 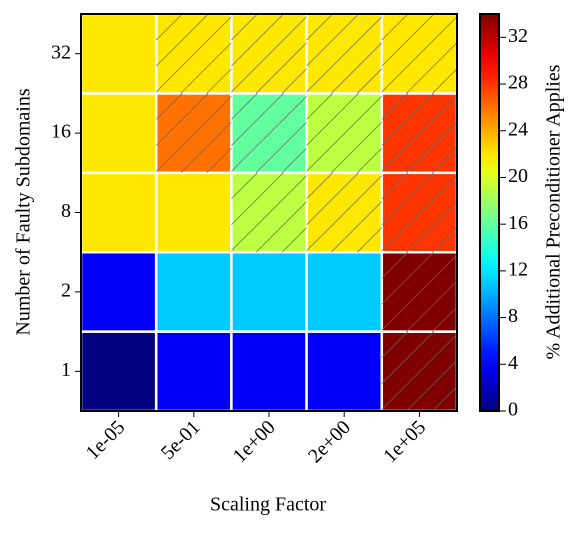 What do you see at coordinates (518, 36) in the screenshot?
I see `colorbar-tick-label: 32` at bounding box center [518, 36].